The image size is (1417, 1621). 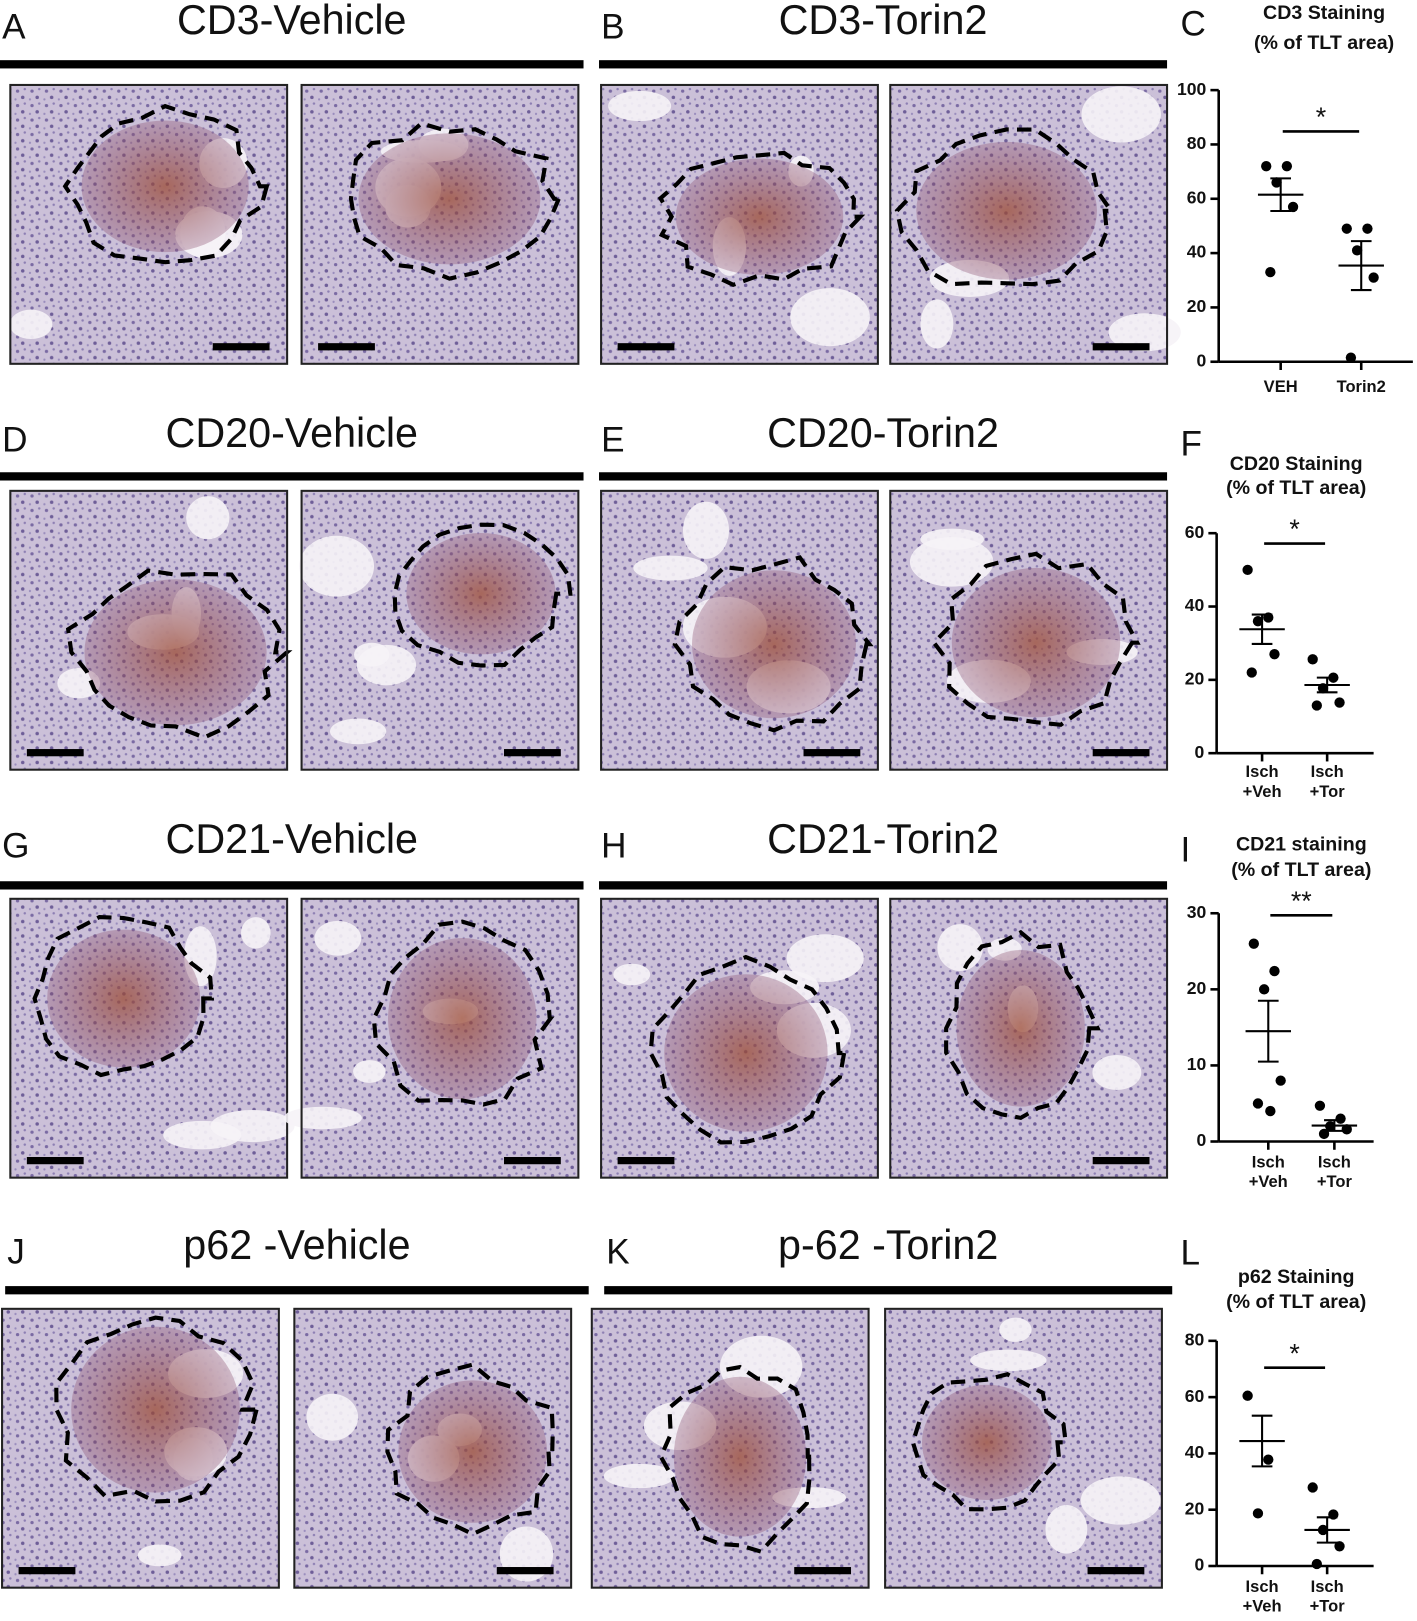 What do you see at coordinates (613, 845) in the screenshot?
I see `panel-letter: H` at bounding box center [613, 845].